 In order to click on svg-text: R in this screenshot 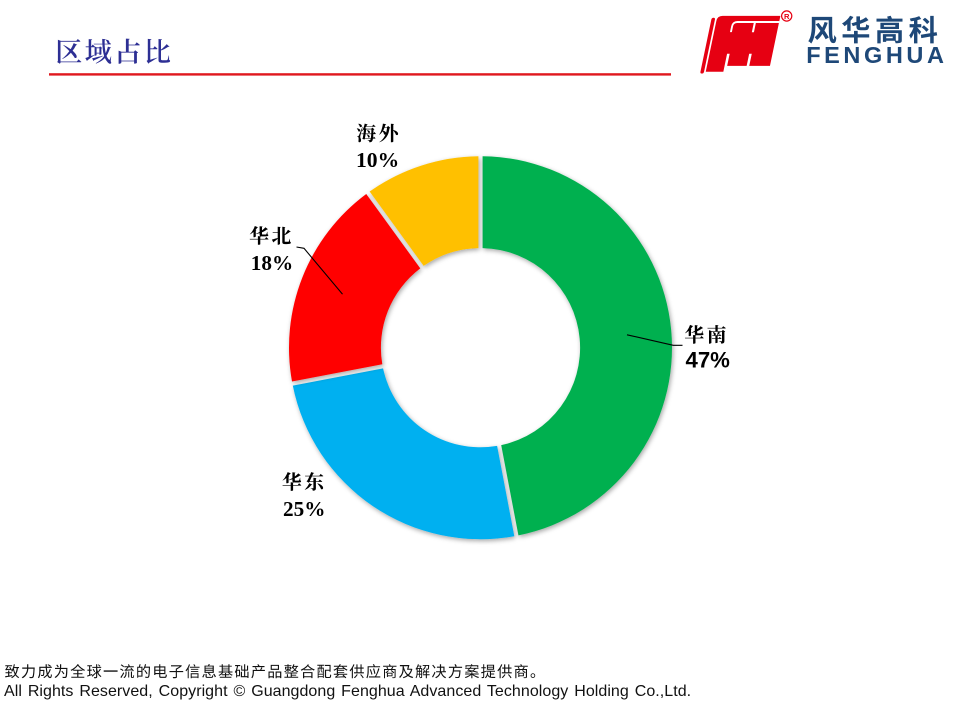, I will do `click(787, 16)`.